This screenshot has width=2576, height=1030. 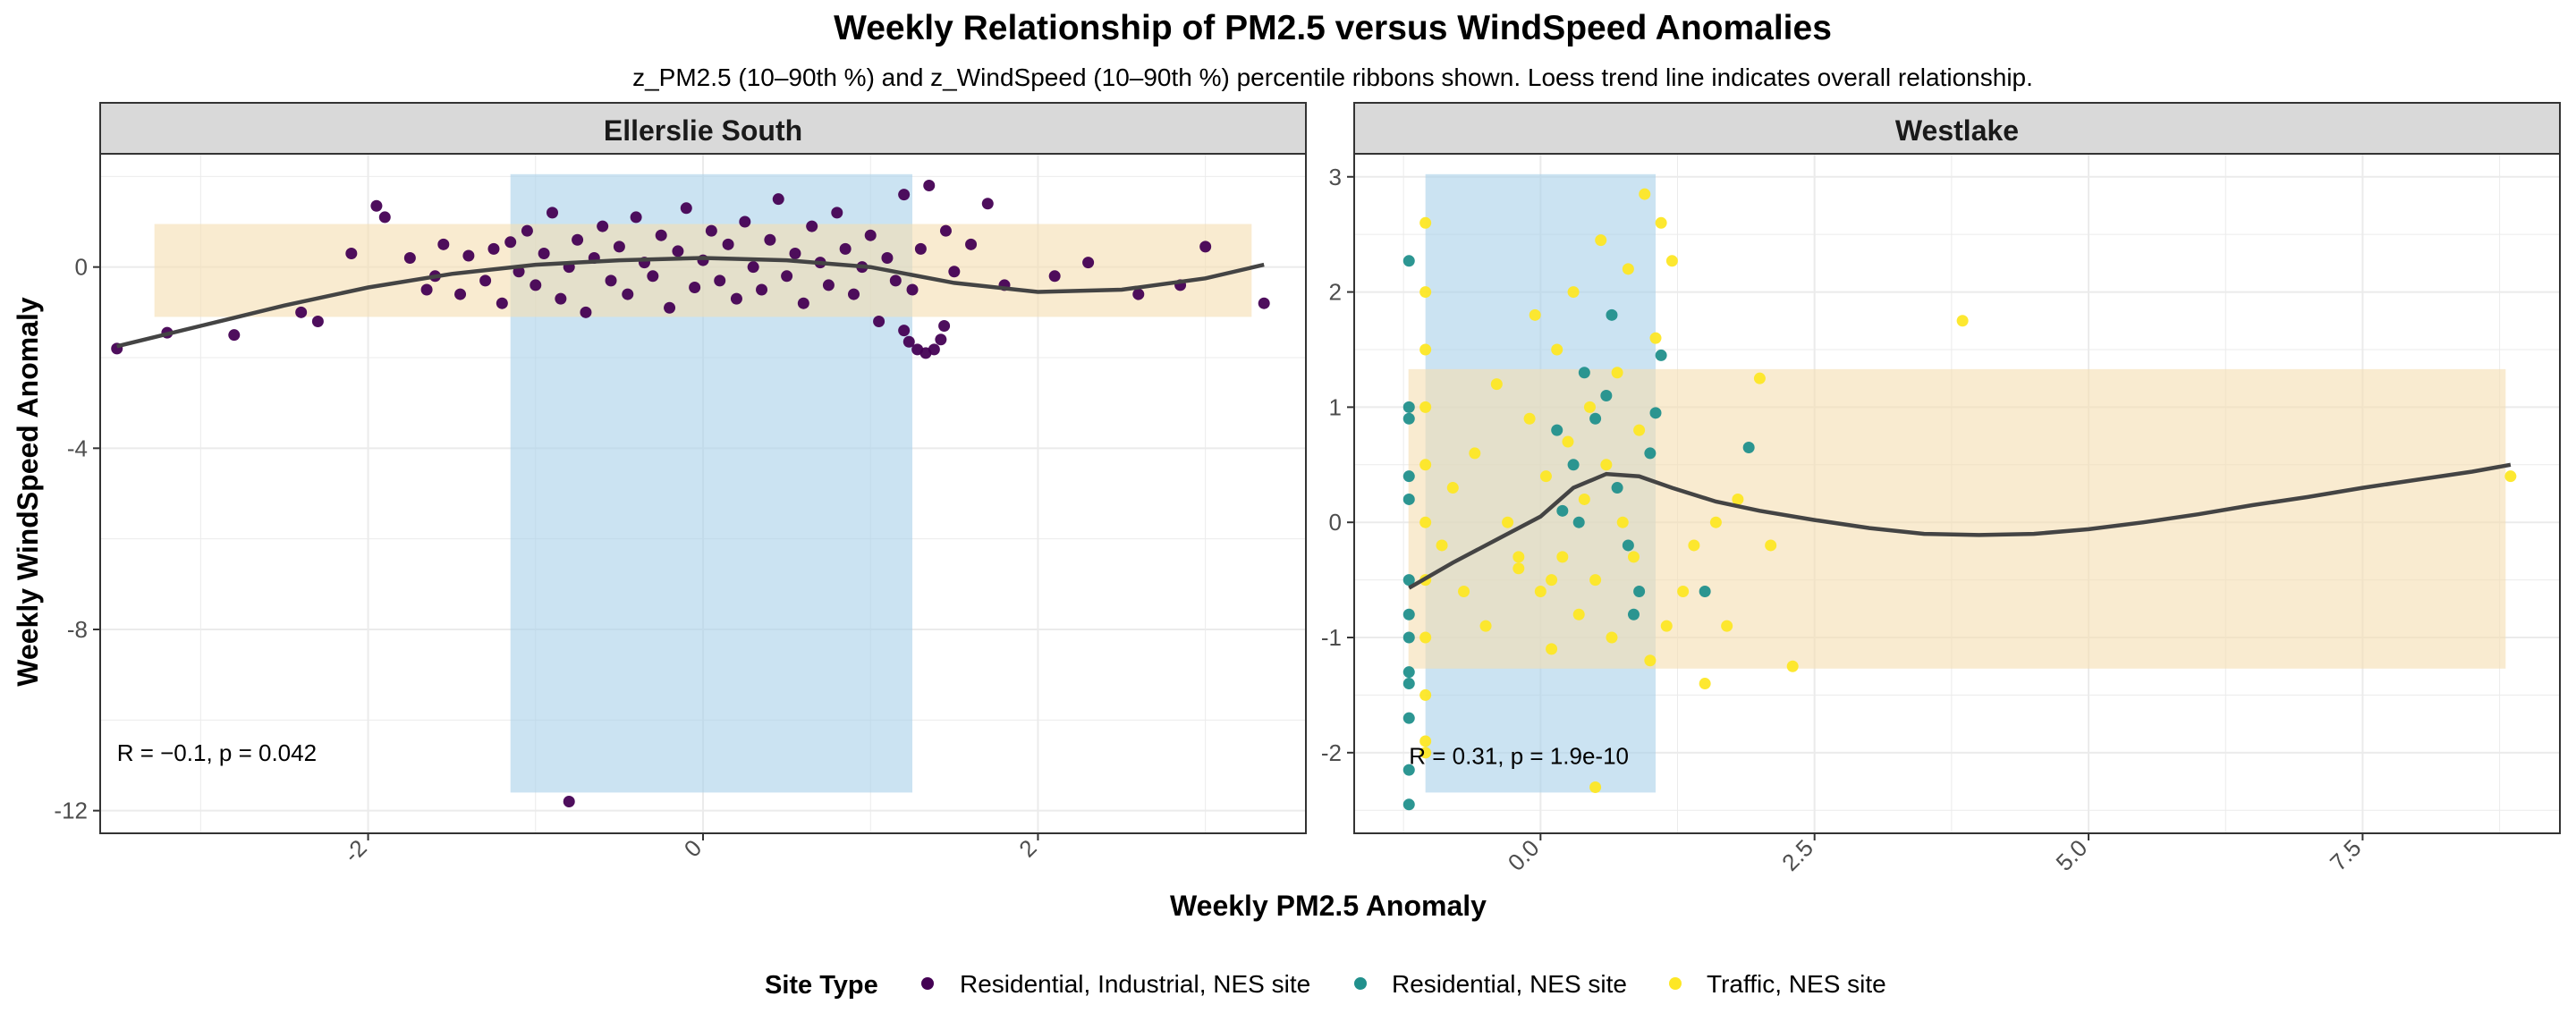 What do you see at coordinates (821, 985) in the screenshot?
I see `legend-title: Site Type` at bounding box center [821, 985].